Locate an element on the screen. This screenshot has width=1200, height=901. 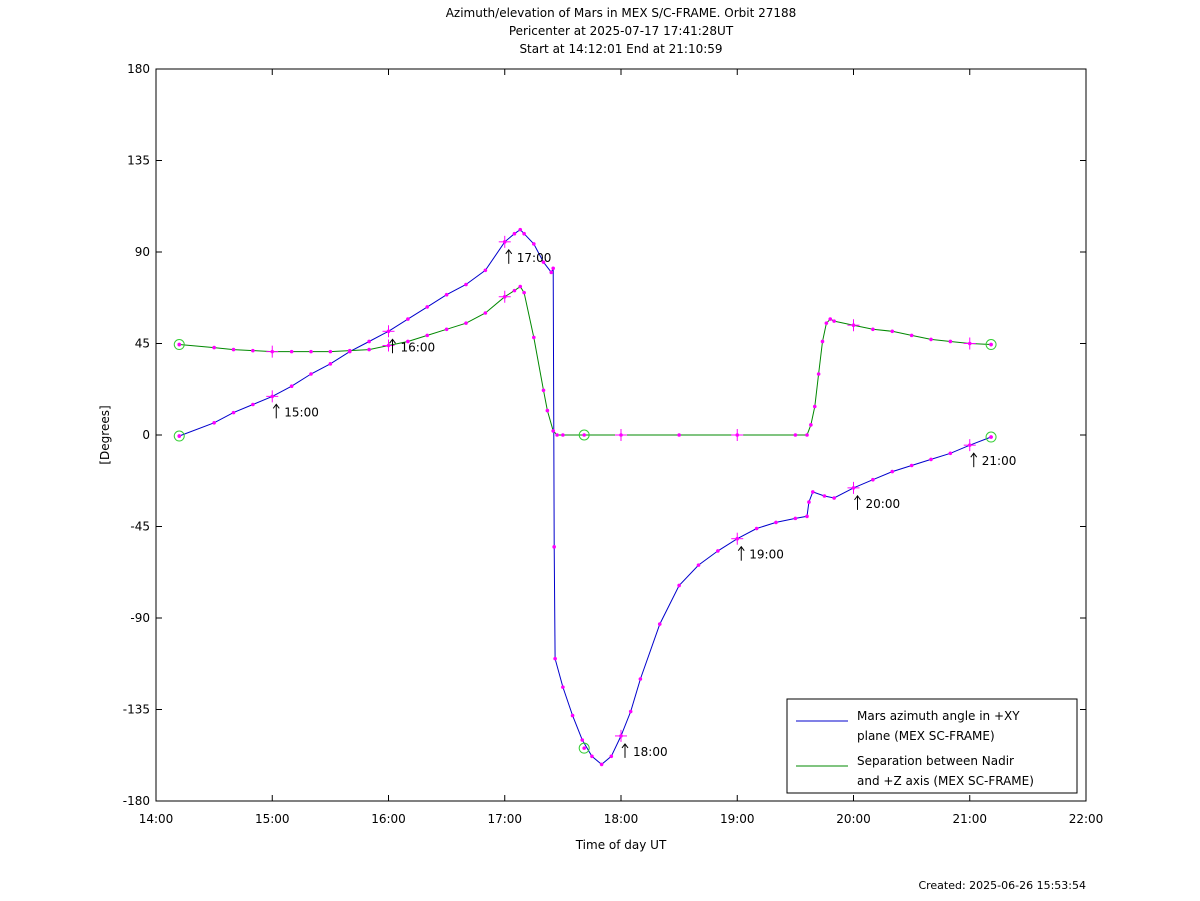
y-tick-label: -180 is located at coordinates (136, 801).